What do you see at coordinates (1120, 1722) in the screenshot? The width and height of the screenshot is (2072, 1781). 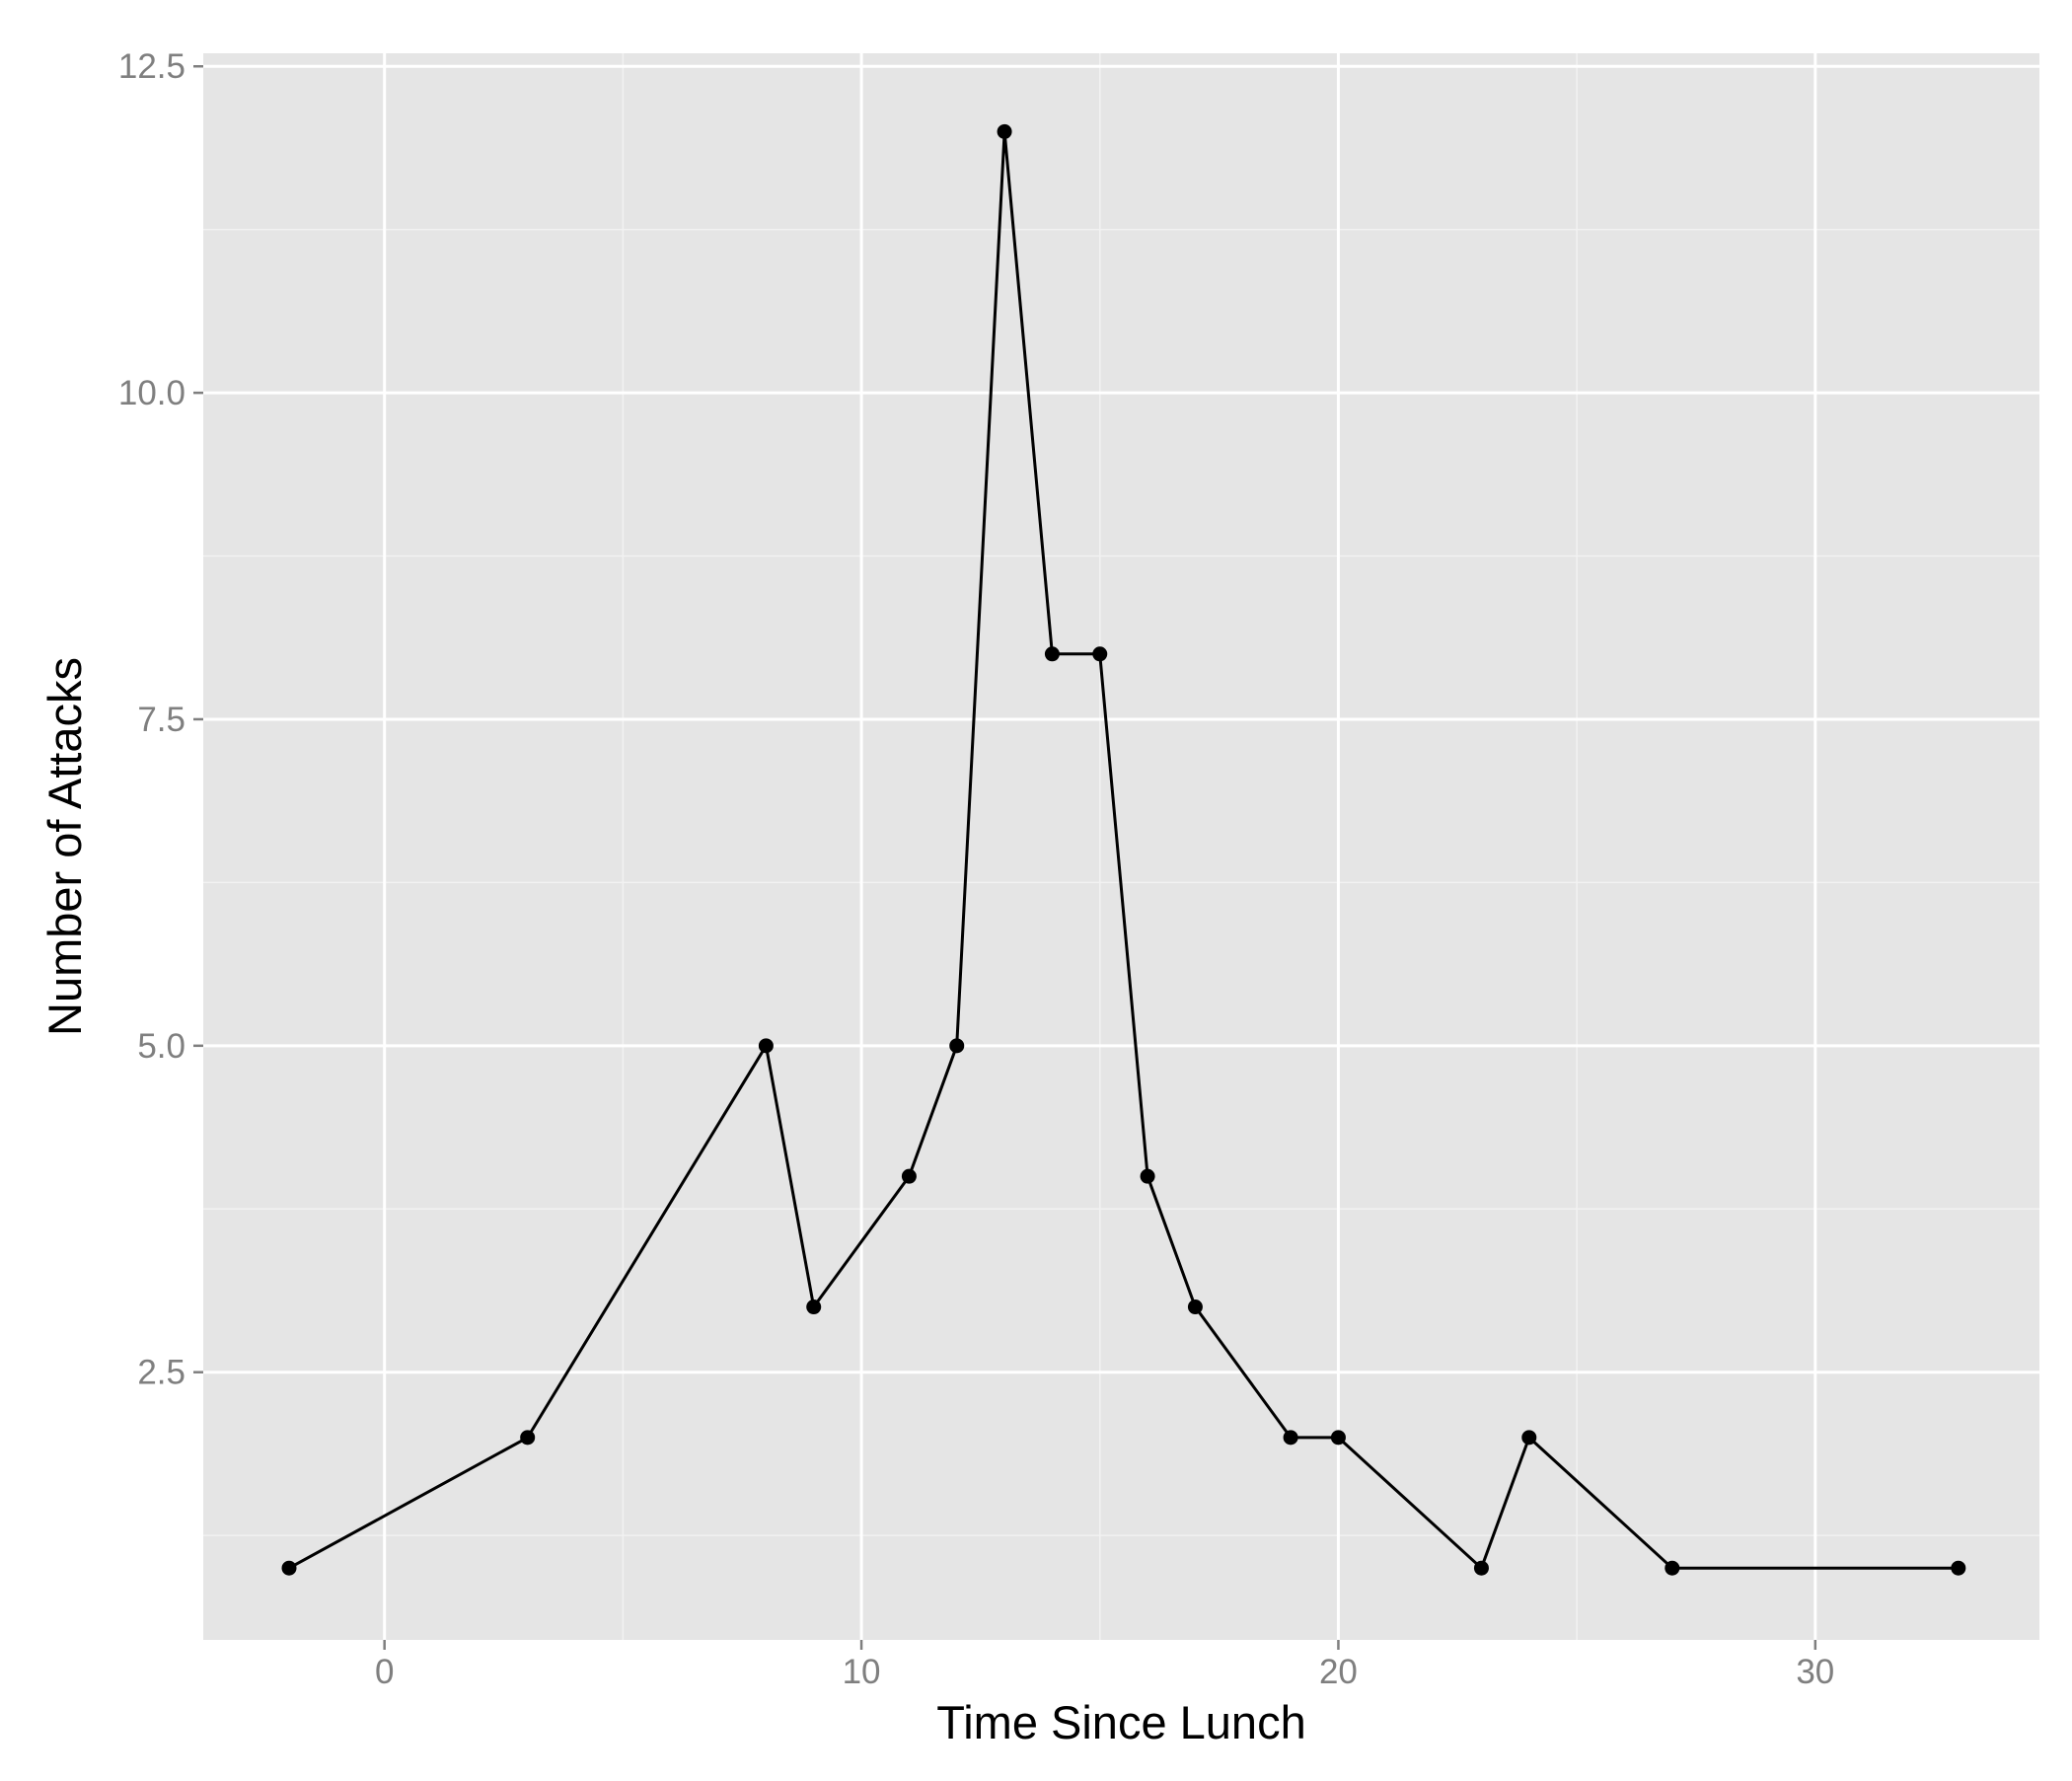 I see `x-axis-title: Time Since Lunch` at bounding box center [1120, 1722].